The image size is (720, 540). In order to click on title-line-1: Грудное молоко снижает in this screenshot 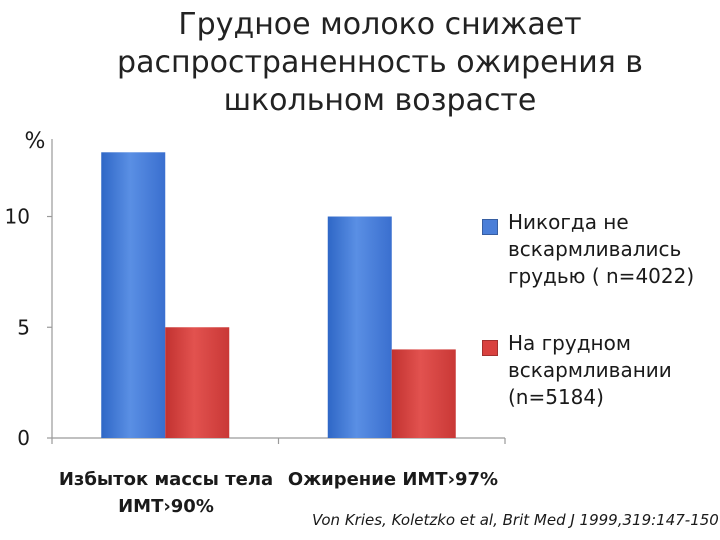, I will do `click(380, 24)`.